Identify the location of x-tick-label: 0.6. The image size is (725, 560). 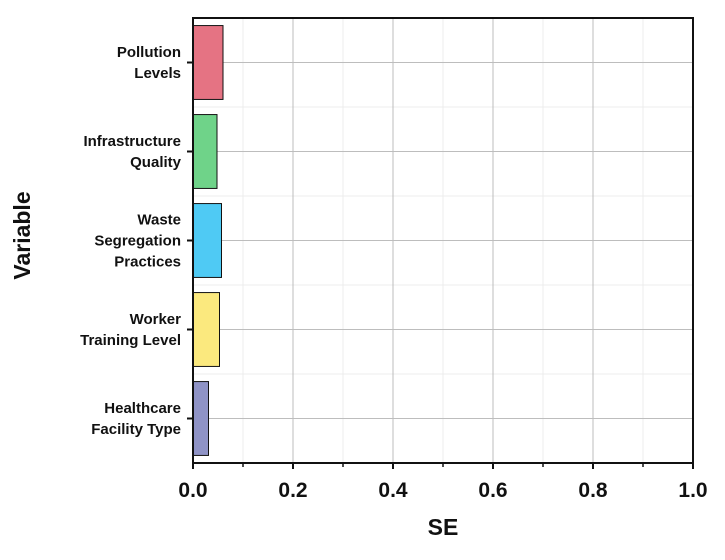
(492, 490).